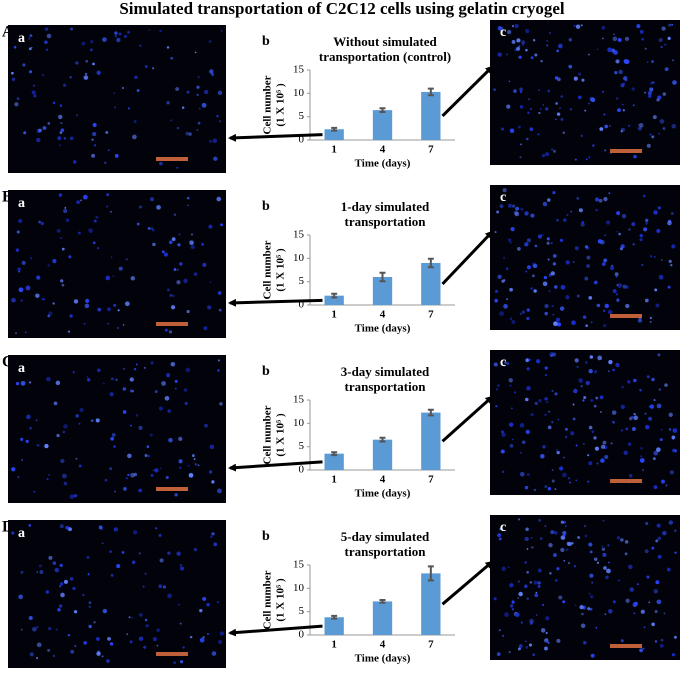 Image resolution: width=685 pixels, height=685 pixels. What do you see at coordinates (266, 536) in the screenshot?
I see `chart-label: b` at bounding box center [266, 536].